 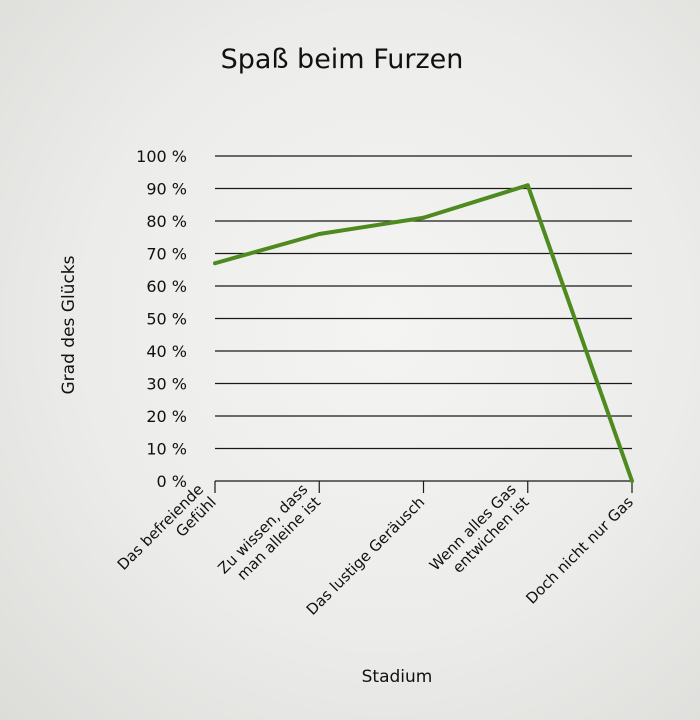 I want to click on x-category-label: Das befreiendeGefühl, so click(x=167, y=533).